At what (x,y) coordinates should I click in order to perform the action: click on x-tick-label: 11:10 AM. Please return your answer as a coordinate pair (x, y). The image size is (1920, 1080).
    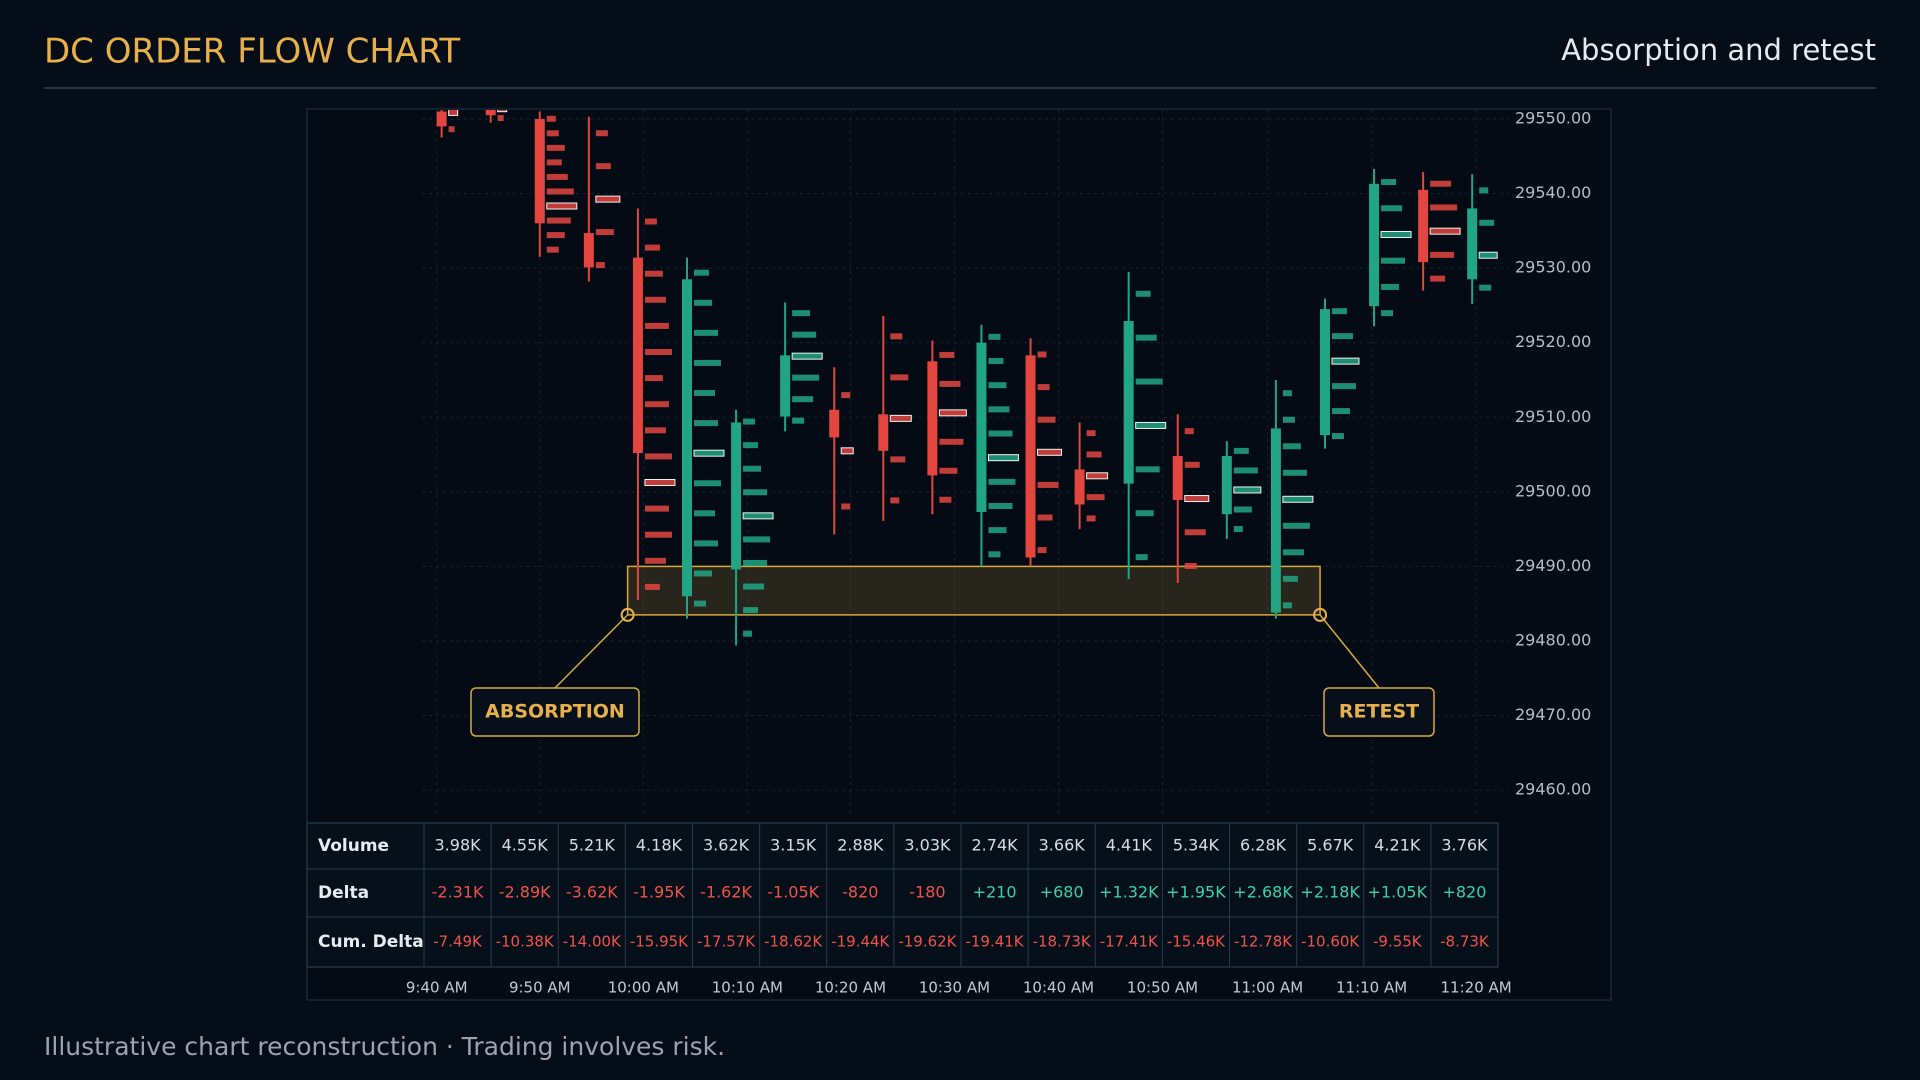
    Looking at the image, I should click on (1371, 988).